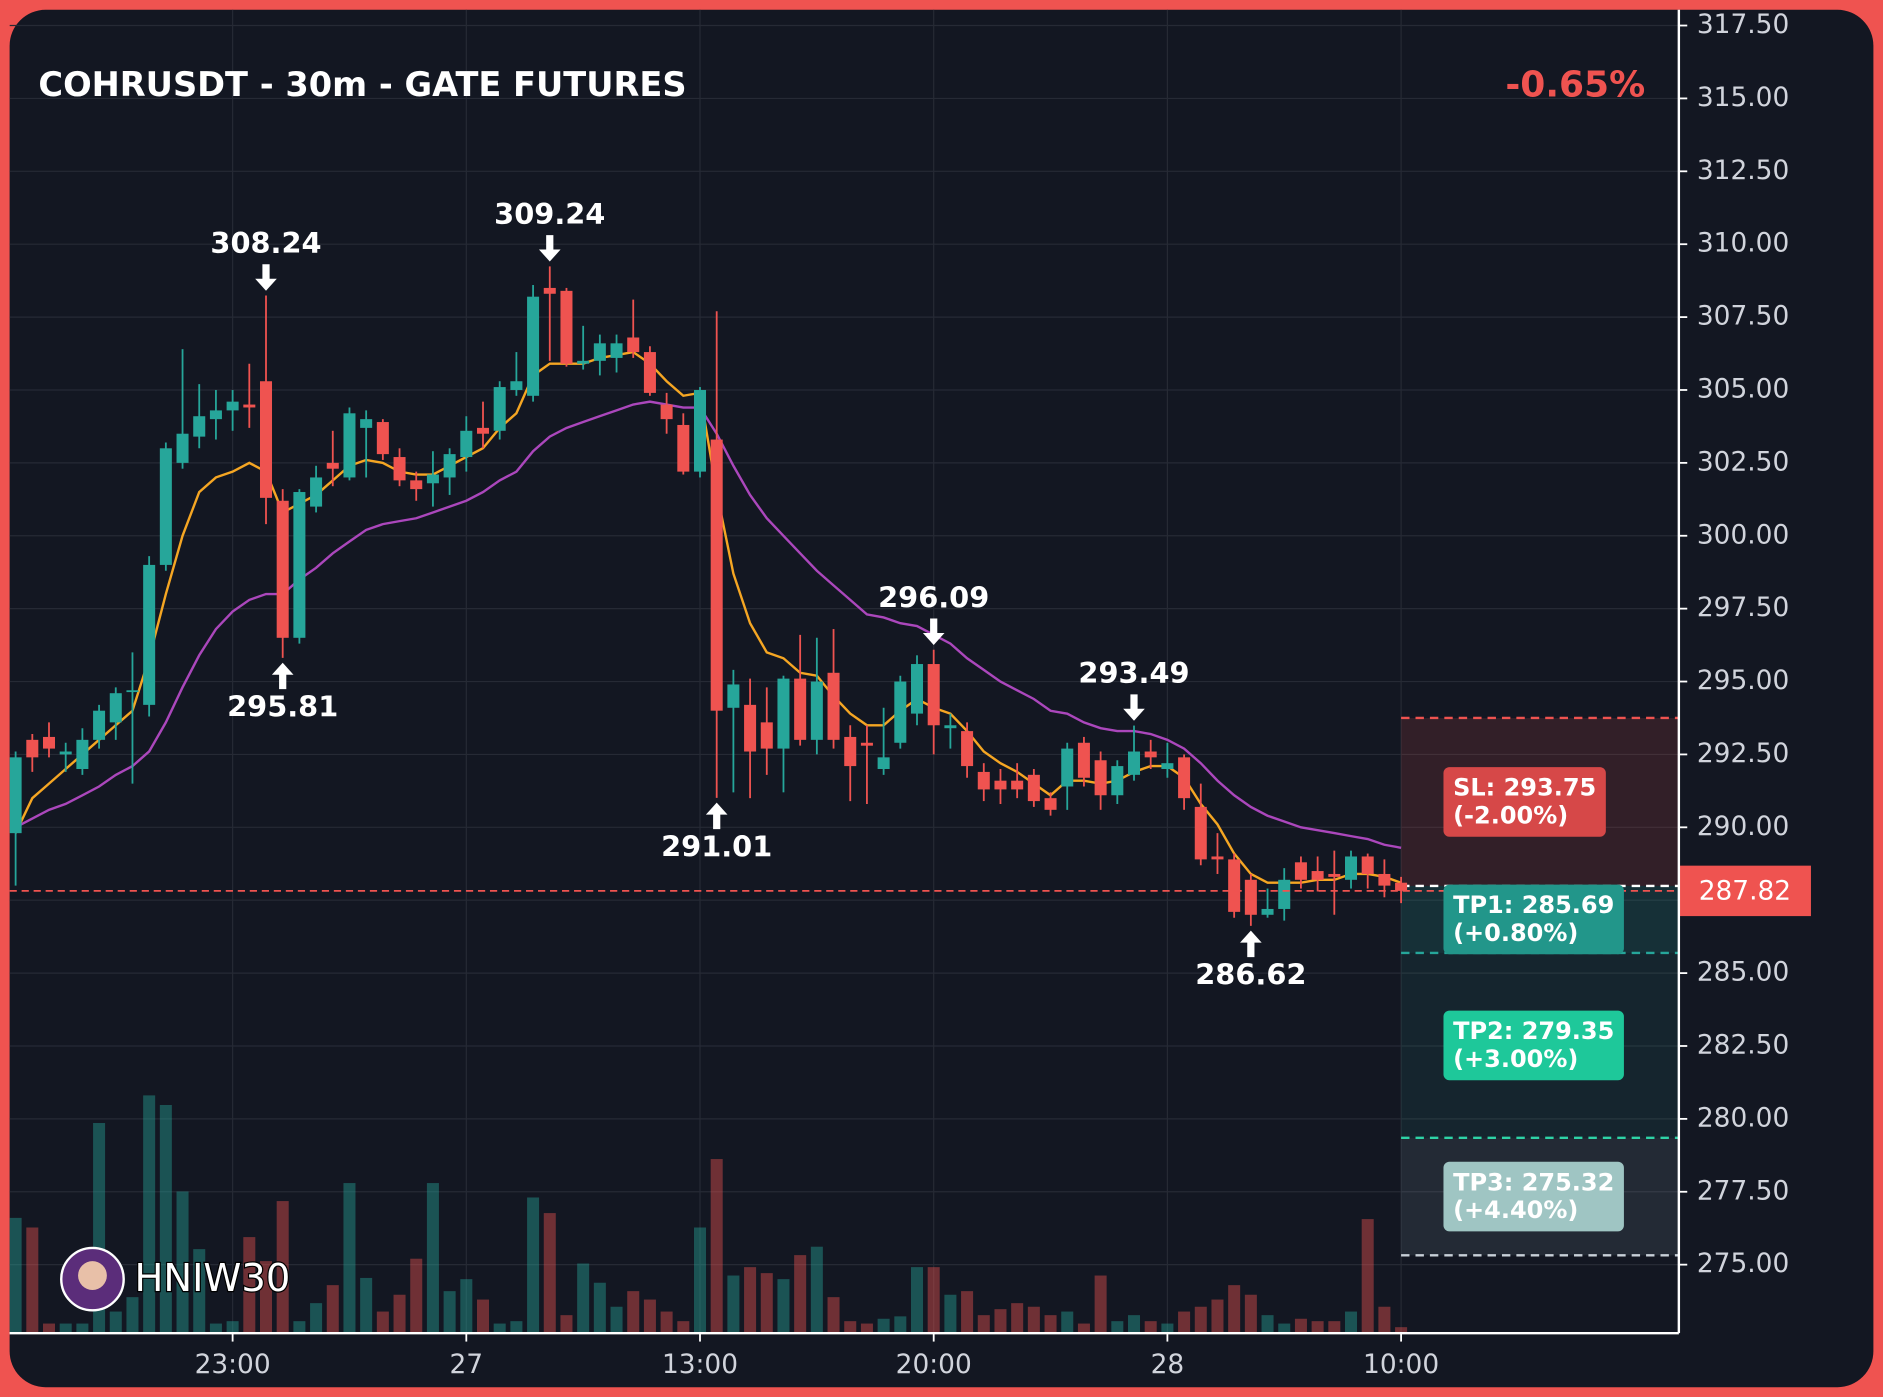 The height and width of the screenshot is (1397, 1883). Describe the element at coordinates (1744, 891) in the screenshot. I see `price-label-box` at that location.